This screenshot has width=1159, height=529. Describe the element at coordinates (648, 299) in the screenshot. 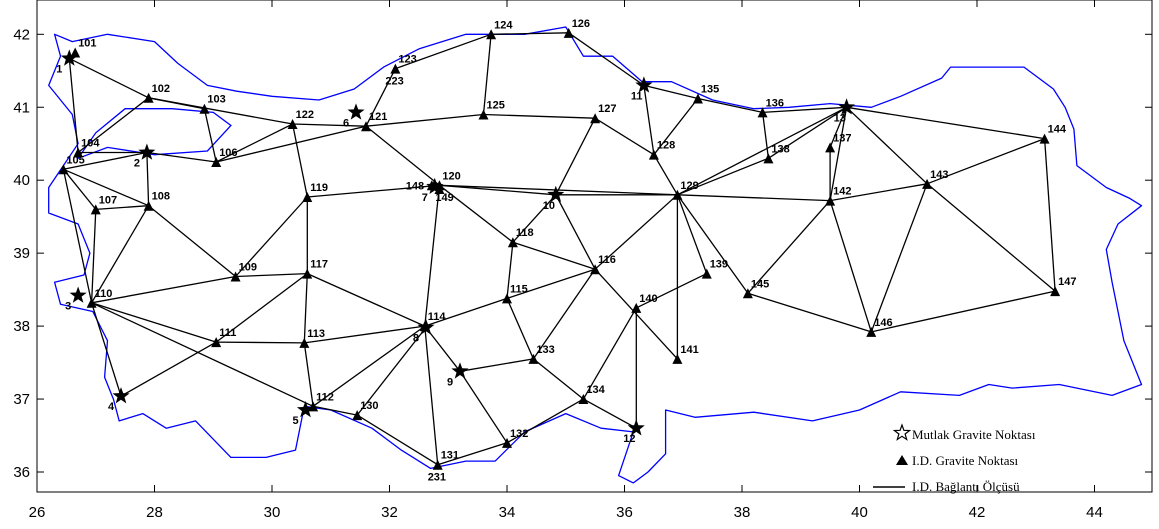

I see `point-label: 140` at that location.